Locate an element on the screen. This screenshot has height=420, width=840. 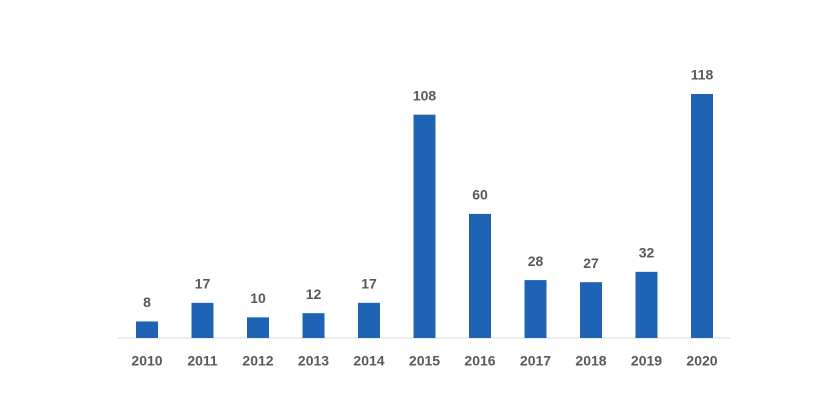
x-tick-label: 2012 is located at coordinates (257, 361).